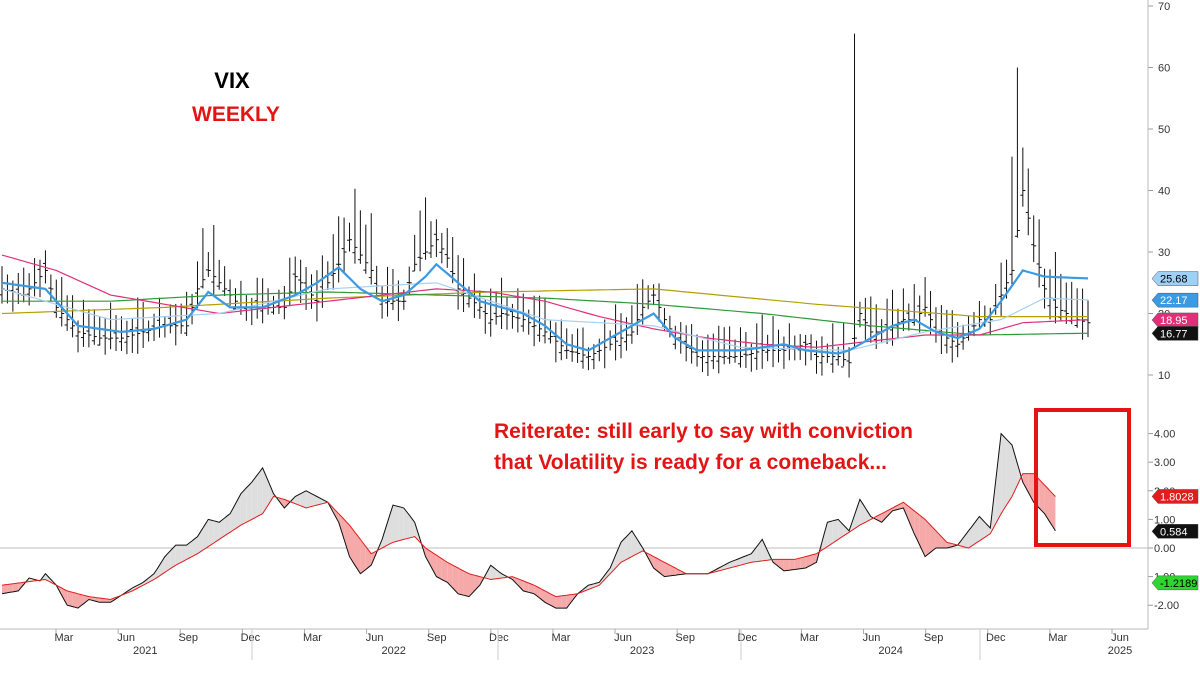 This screenshot has height=675, width=1200. I want to click on price-tick-label: 70, so click(1164, 7).